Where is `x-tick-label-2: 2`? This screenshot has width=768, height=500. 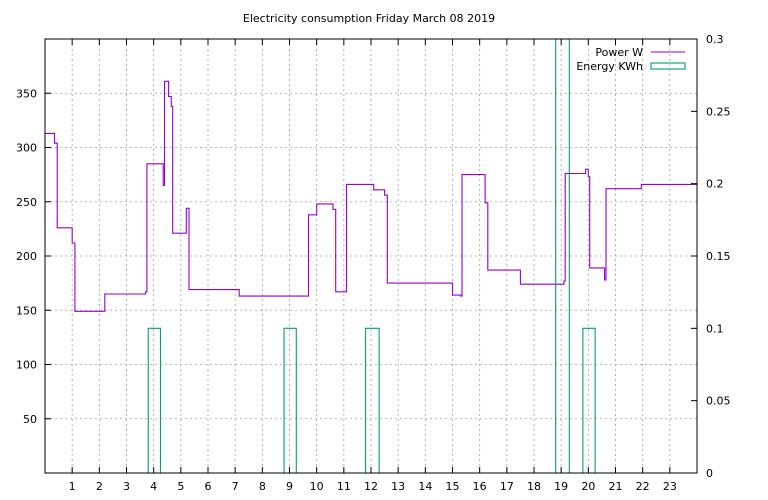 x-tick-label-2: 2 is located at coordinates (99, 486).